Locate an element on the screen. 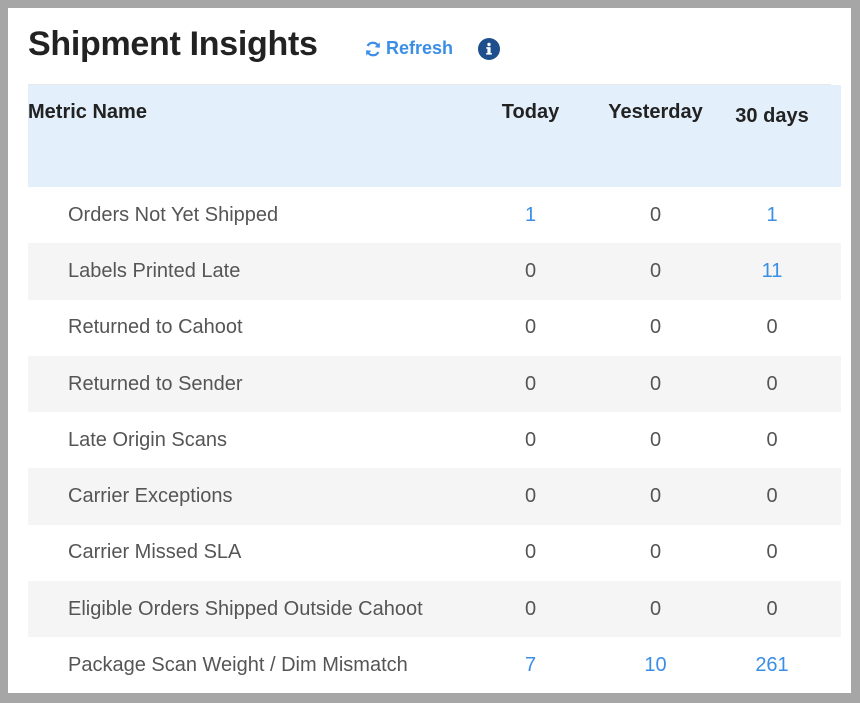 Image resolution: width=860 pixels, height=703 pixels. metric-name: Package Scan Weight / Dim Mismatch is located at coordinates (238, 665).